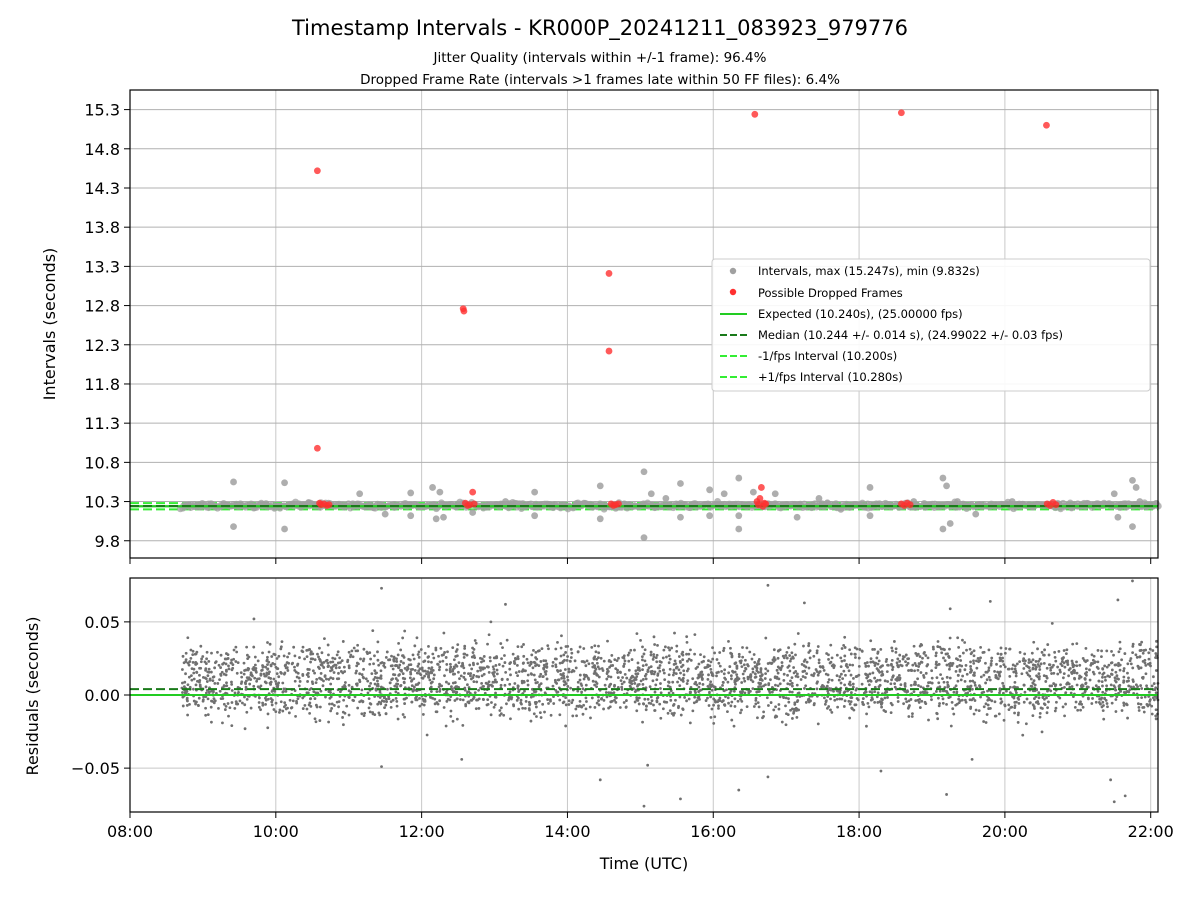 The width and height of the screenshot is (1200, 900). Describe the element at coordinates (1052, 623) in the screenshot. I see `residual-outlier-point` at that location.